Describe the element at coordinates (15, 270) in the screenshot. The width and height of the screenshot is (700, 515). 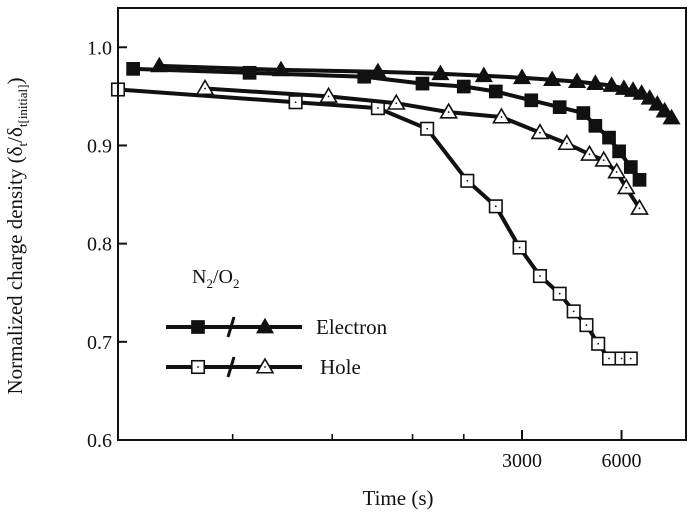
I see `y-axis-title-main: Normalized charge density (δ` at that location.